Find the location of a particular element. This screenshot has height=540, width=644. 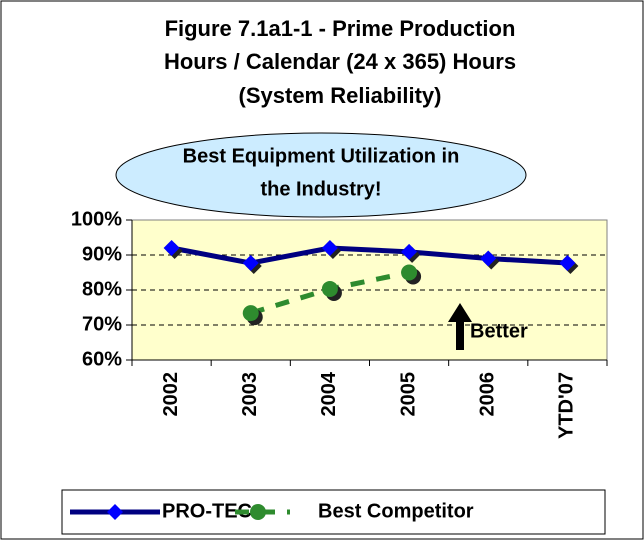

chart-title: Hours / Calendar (24 x 365) Hours is located at coordinates (340, 61).